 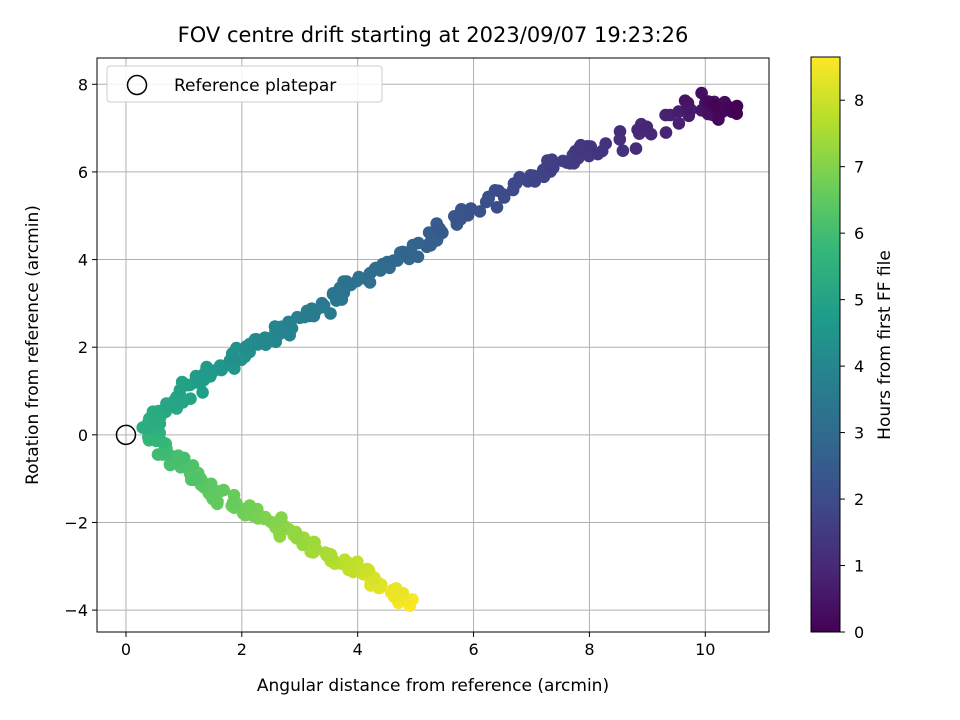 I want to click on colorbar-ticks: 0 1 2 3 4 5 6 7 8, so click(x=852, y=366).